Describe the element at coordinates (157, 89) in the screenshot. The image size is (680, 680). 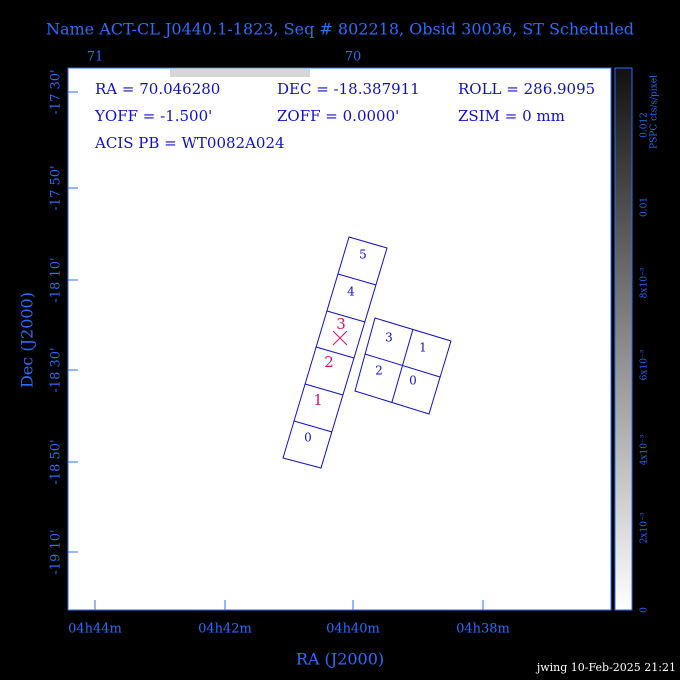
I see `info-text: RA = 70.046280` at that location.